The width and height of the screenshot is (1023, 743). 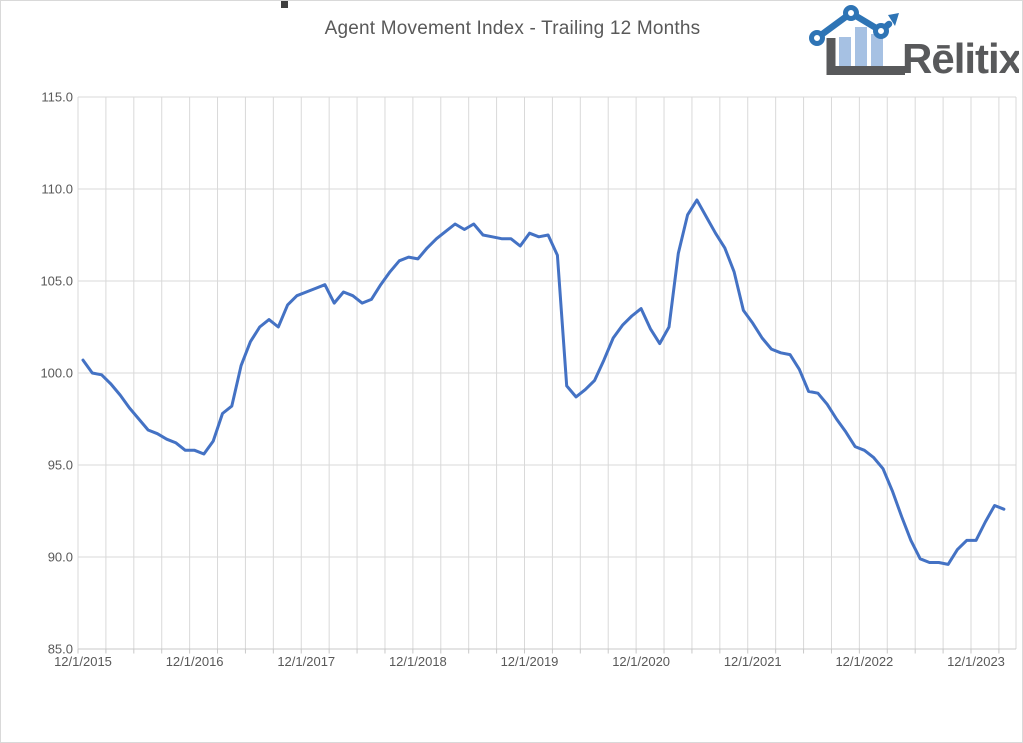 What do you see at coordinates (56, 281) in the screenshot?
I see `y-axis-tick-label: 105.0` at bounding box center [56, 281].